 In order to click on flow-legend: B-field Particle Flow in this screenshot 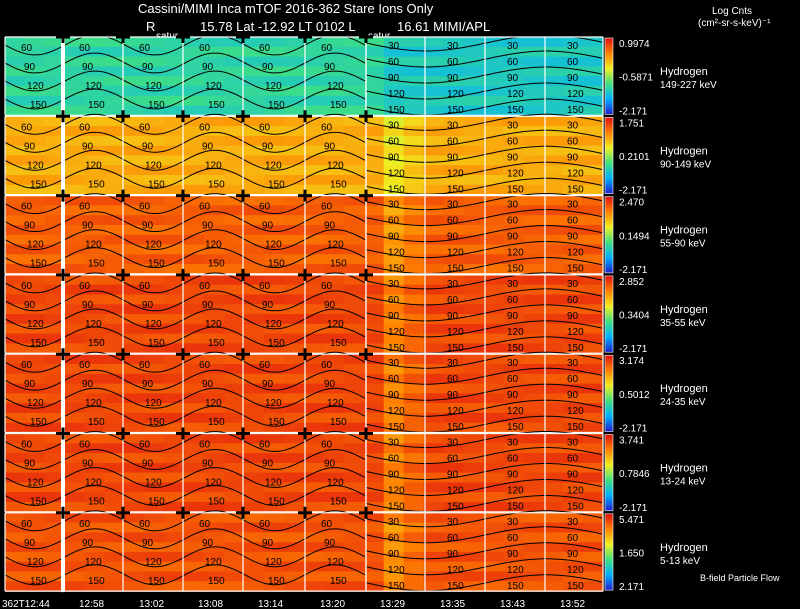, I will do `click(740, 578)`.